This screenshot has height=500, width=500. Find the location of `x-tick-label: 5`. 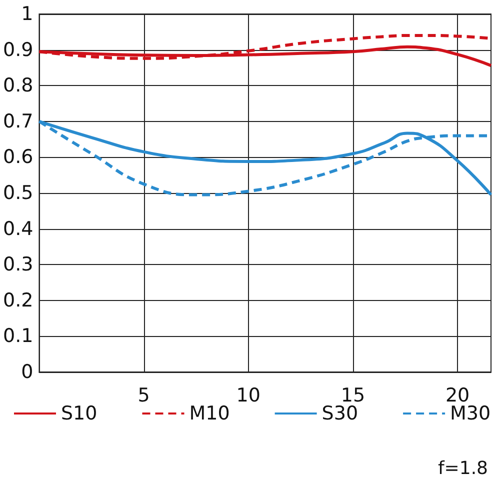

x-tick-label: 5 is located at coordinates (144, 395).